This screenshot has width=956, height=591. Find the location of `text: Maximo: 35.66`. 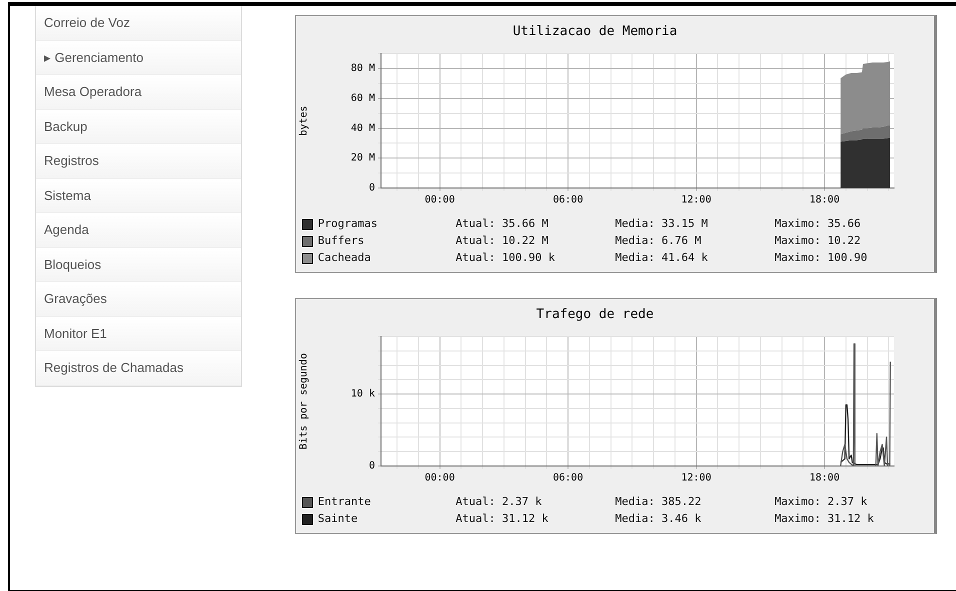

text: Maximo: 35.66 is located at coordinates (818, 224).